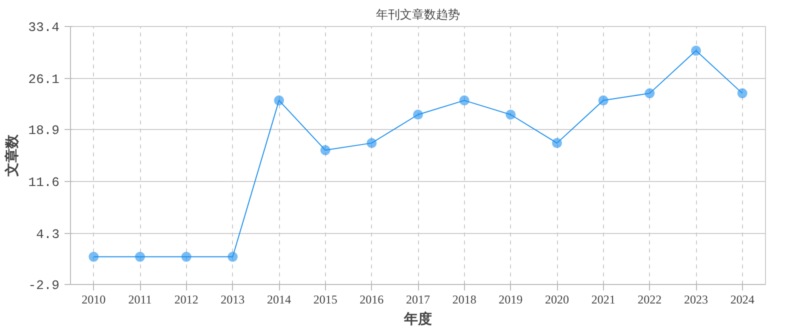  I want to click on y-tick-label: 11.6, so click(44, 182).